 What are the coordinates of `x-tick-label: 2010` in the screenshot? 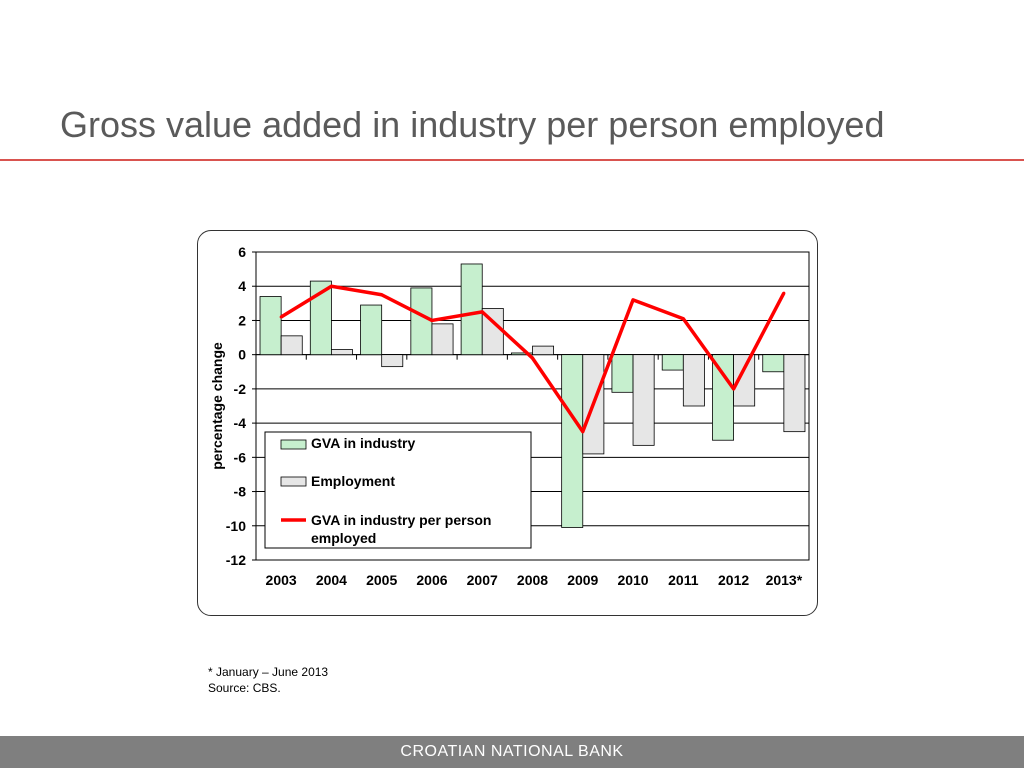 It's located at (632, 580).